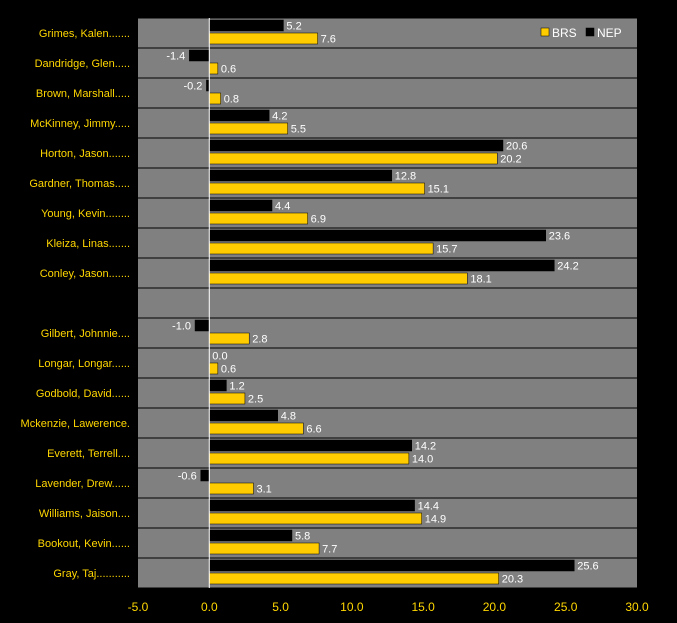 The height and width of the screenshot is (623, 677). I want to click on legend: BRS NEP, so click(581, 33).